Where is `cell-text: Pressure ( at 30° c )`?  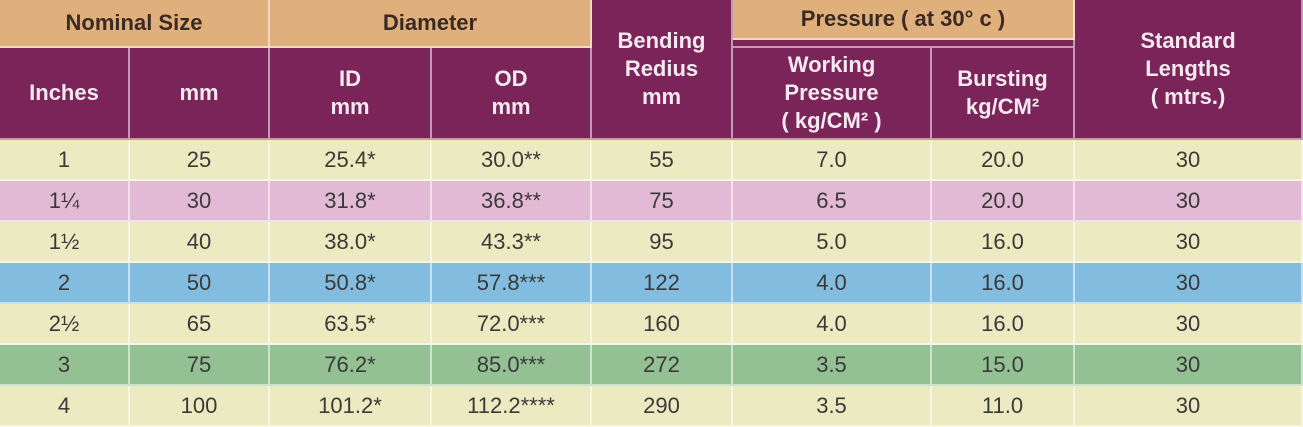
cell-text: Pressure ( at 30° c ) is located at coordinates (903, 18).